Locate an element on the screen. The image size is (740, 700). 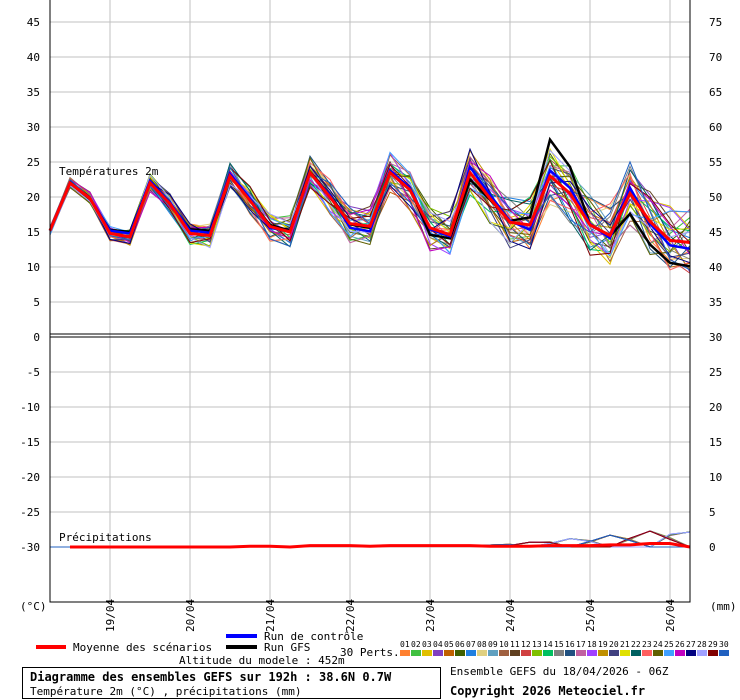
x-tick-label: 24/04 is located at coordinates (510, 615).